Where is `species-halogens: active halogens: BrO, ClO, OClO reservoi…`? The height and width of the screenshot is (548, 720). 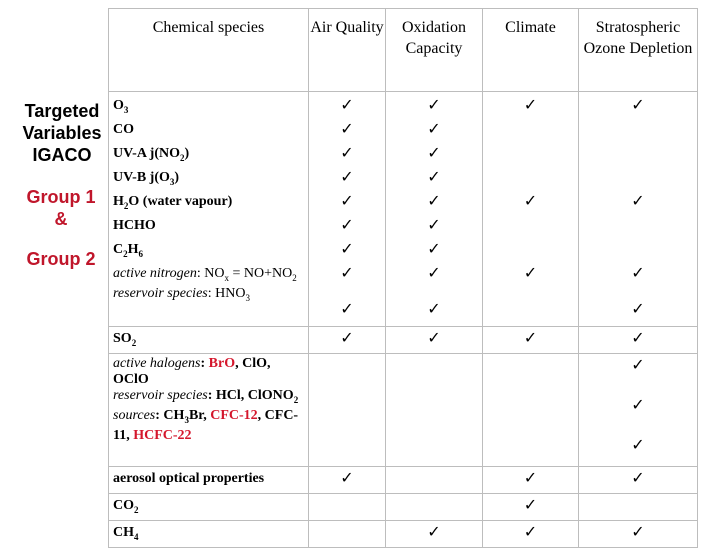 species-halogens: active halogens: BrO, ClO, OClO reservoi… is located at coordinates (208, 410).